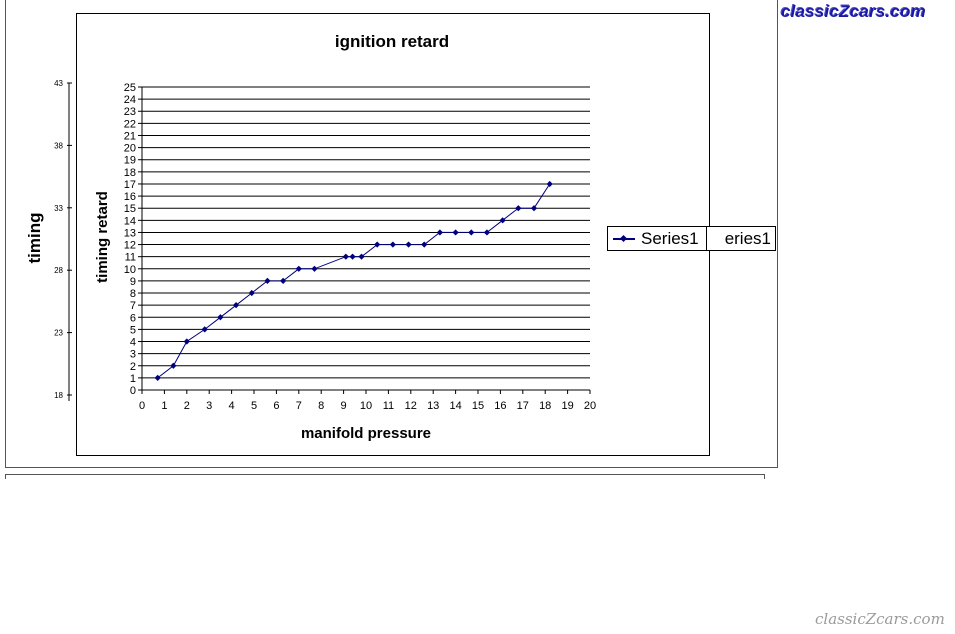 This screenshot has width=955, height=634. I want to click on x-tick-label-5: 5, so click(254, 406).